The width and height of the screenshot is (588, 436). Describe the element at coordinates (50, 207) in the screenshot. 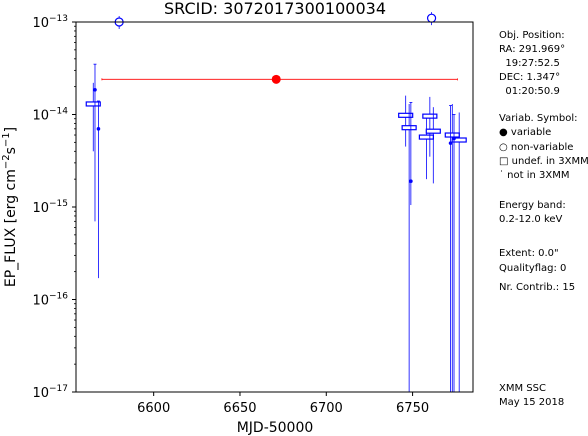

I see `y-tick-label: 10−15` at that location.